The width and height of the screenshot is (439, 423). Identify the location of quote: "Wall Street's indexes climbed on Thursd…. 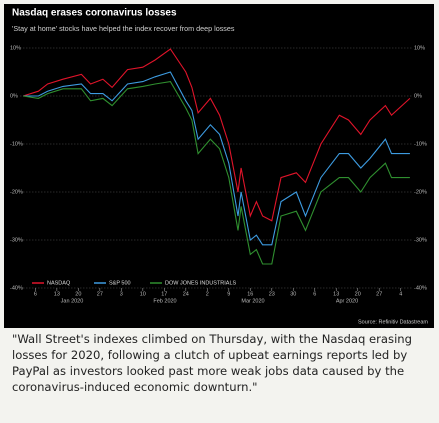
(212, 363).